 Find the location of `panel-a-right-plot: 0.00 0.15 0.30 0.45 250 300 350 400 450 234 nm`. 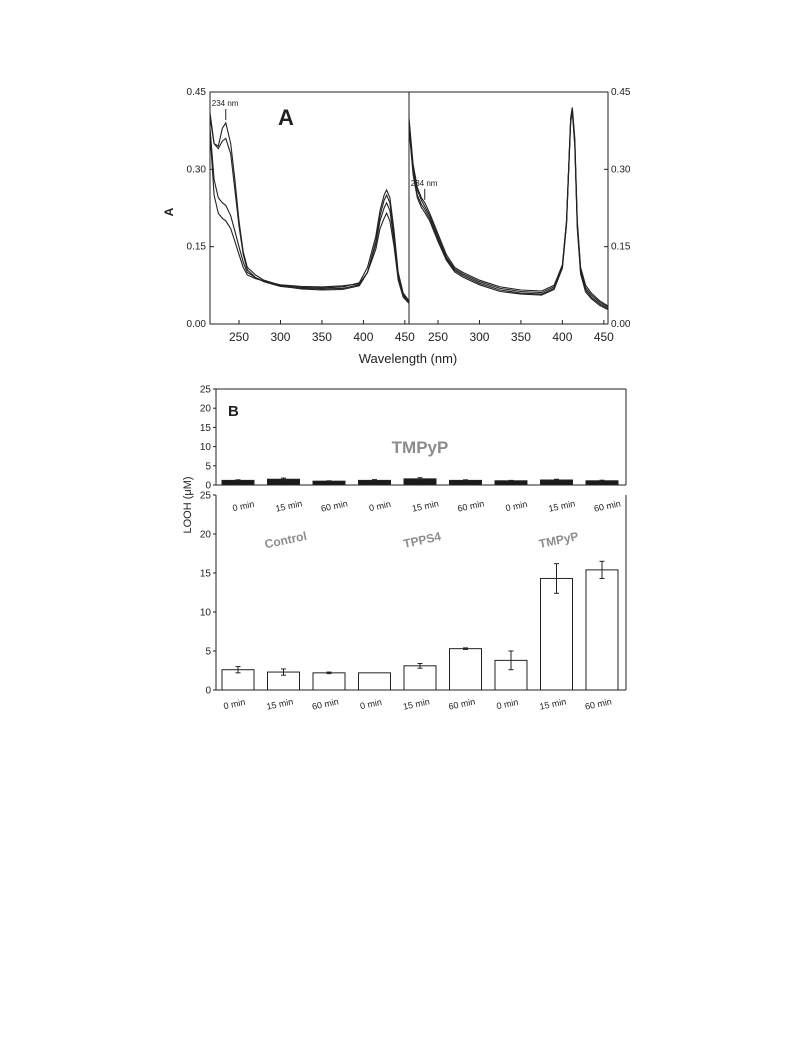

panel-a-right-plot: 0.00 0.15 0.30 0.45 250 300 350 400 450 234 nm is located at coordinates (519, 215).